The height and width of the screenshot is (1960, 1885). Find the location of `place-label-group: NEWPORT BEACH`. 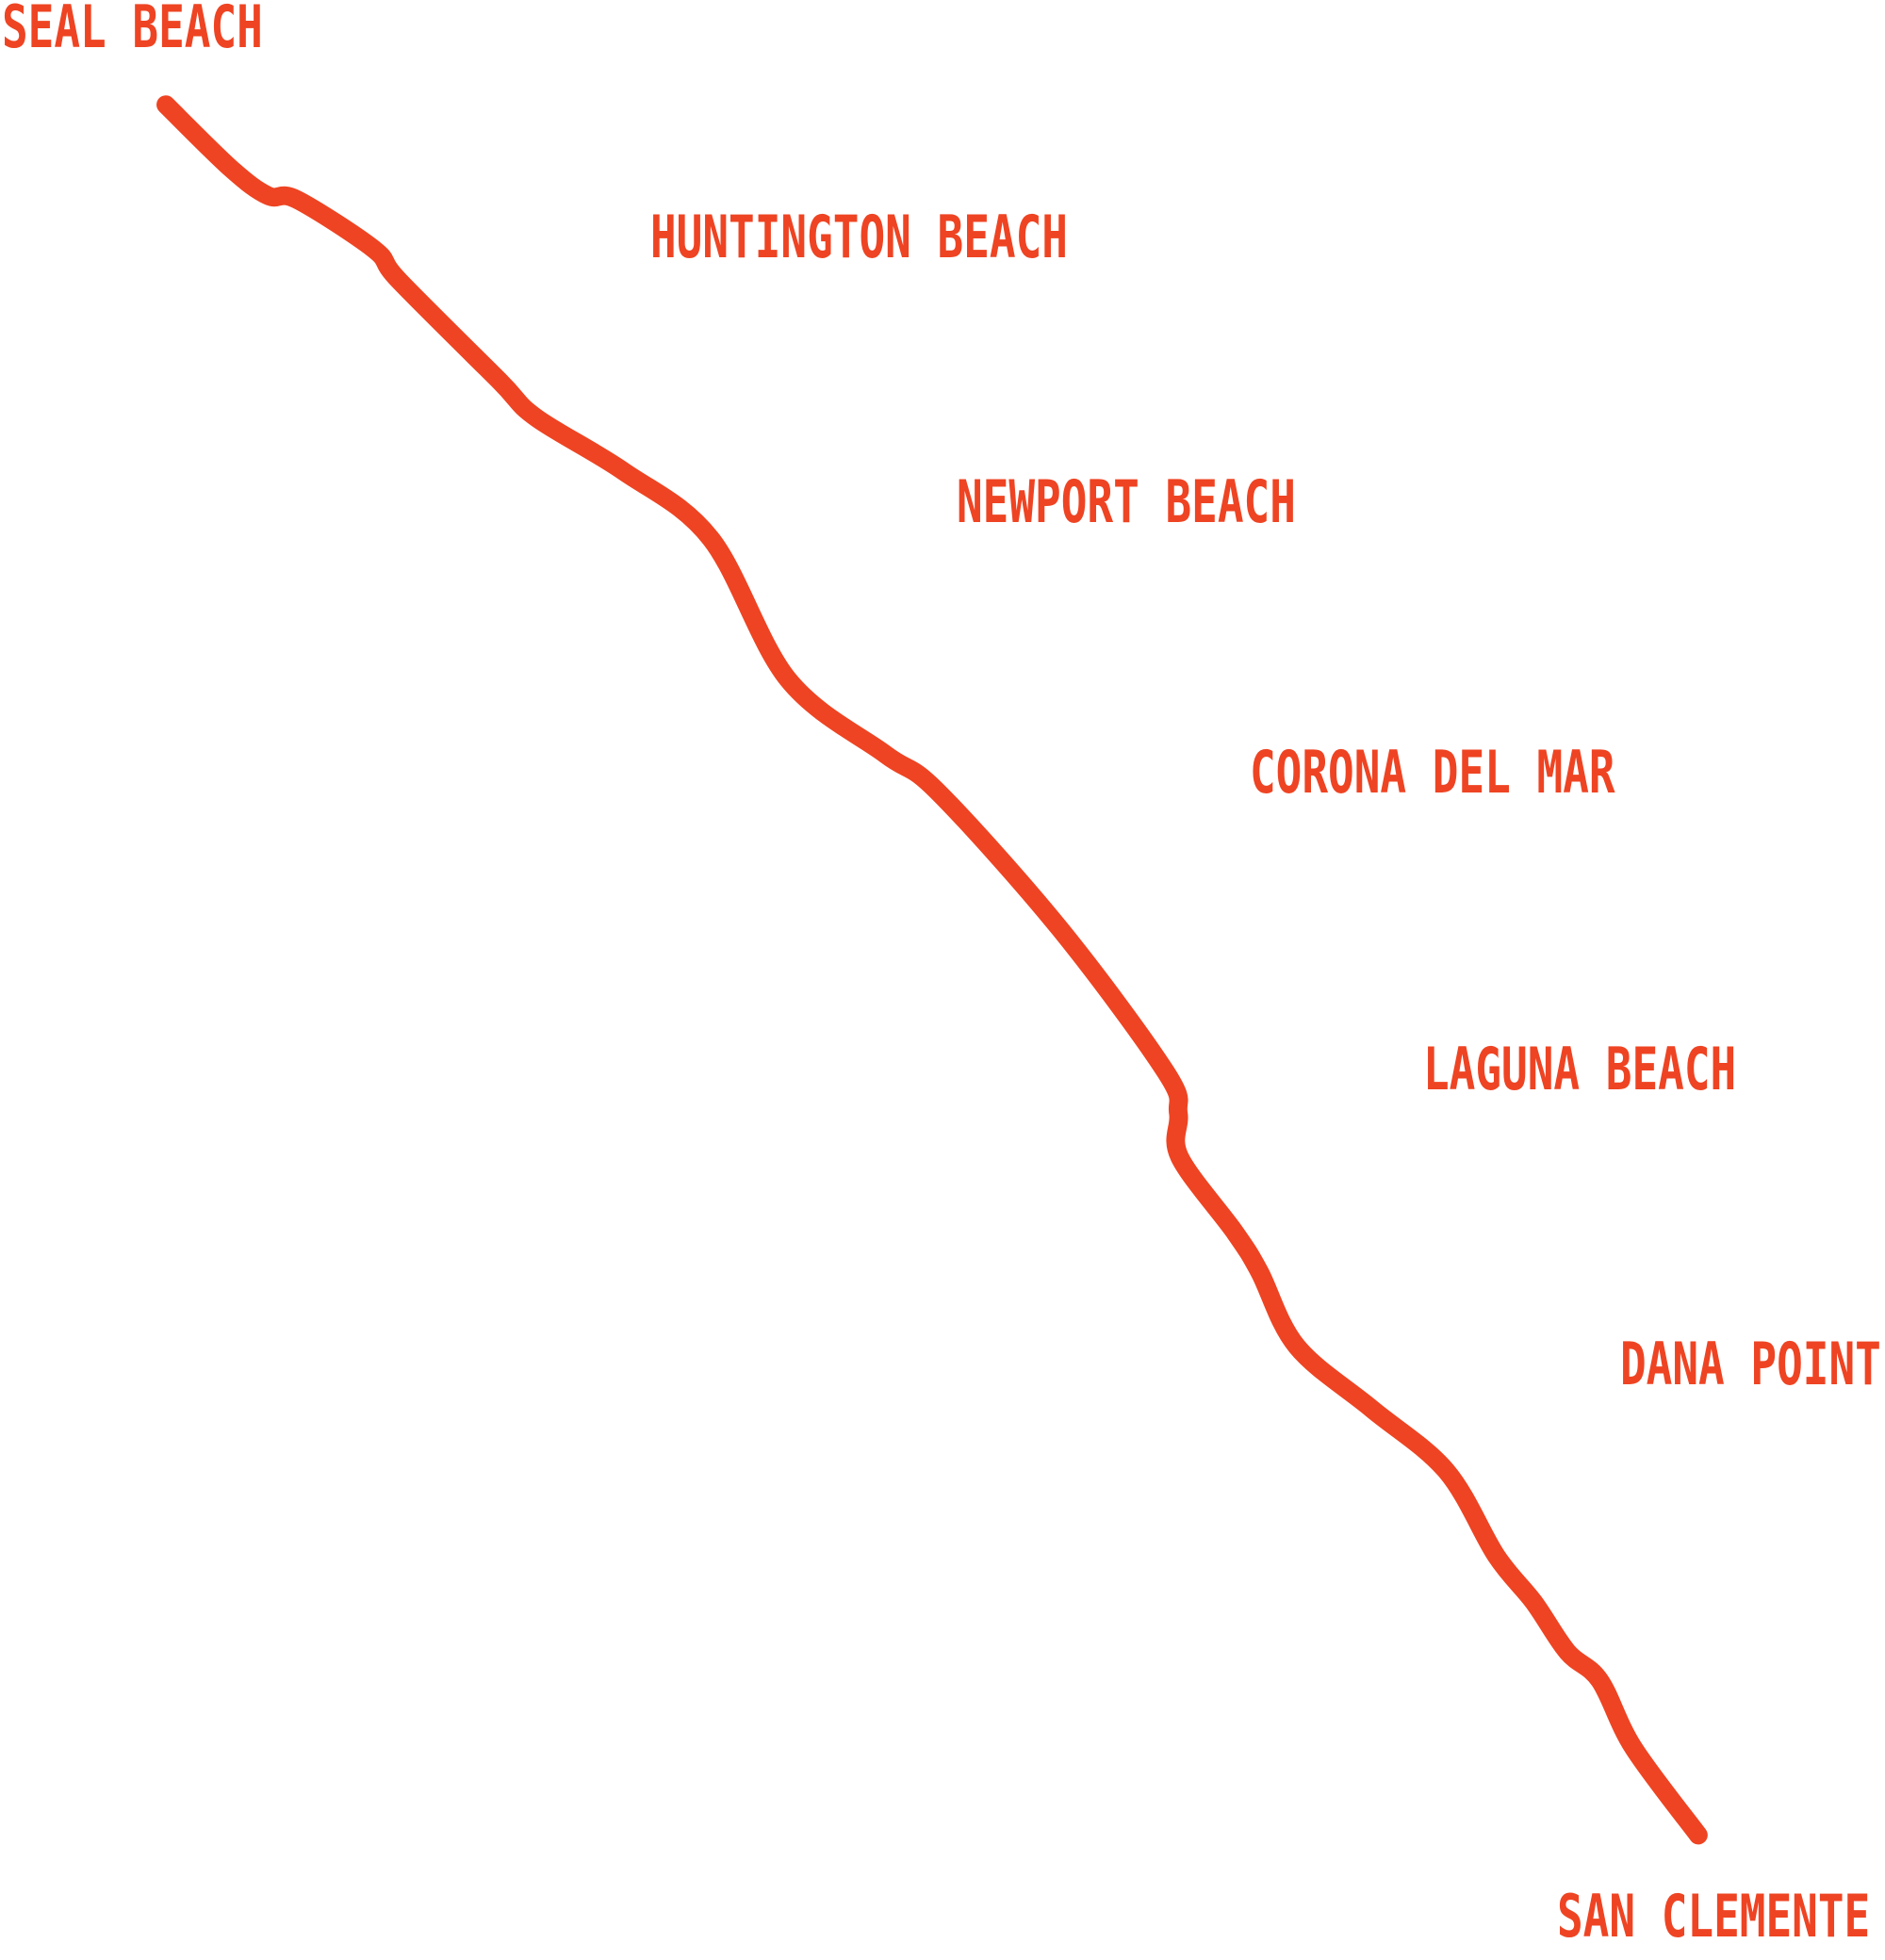

place-label-group: NEWPORT BEACH is located at coordinates (1126, 502).